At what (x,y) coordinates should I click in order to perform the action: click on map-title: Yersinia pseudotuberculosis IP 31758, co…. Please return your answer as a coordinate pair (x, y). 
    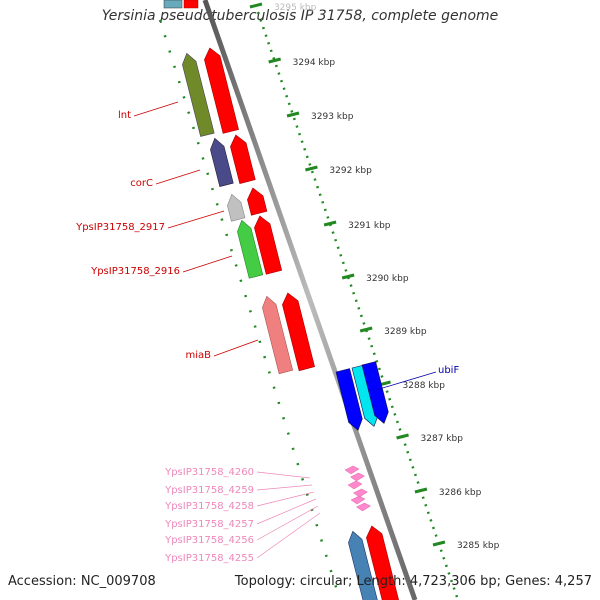
    Looking at the image, I should click on (300, 16).